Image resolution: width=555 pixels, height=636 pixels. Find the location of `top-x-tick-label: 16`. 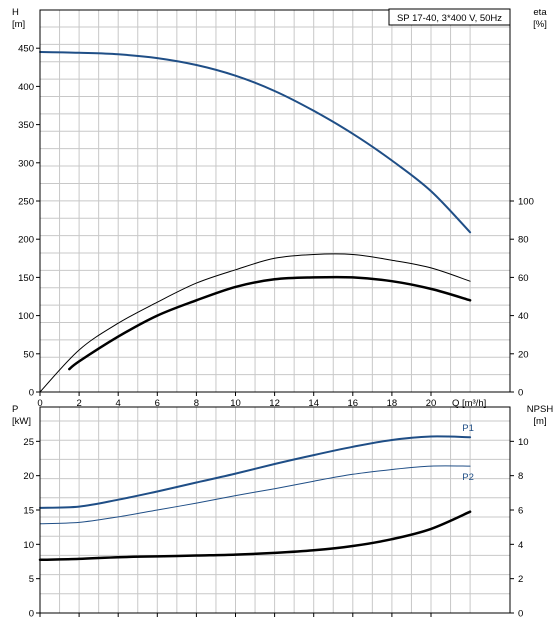

top-x-tick-label: 16 is located at coordinates (353, 403).